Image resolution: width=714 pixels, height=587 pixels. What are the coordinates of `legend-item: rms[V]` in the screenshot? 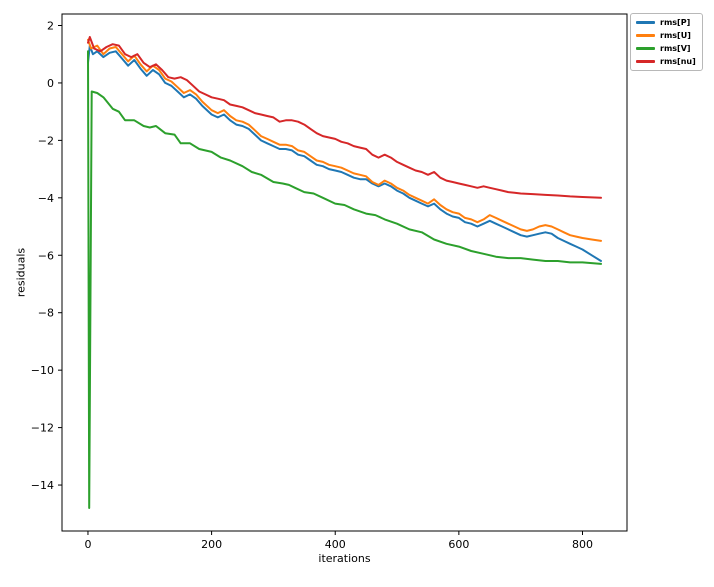 It's located at (666, 48).